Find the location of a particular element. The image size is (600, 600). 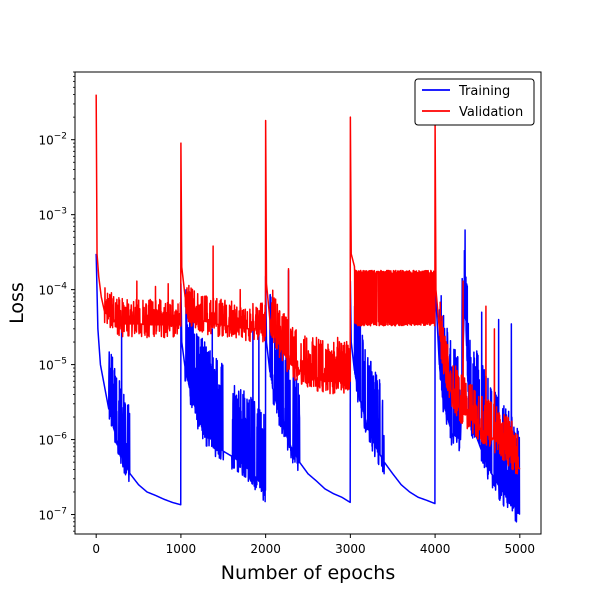

x-tick-label: 5000 is located at coordinates (520, 549).